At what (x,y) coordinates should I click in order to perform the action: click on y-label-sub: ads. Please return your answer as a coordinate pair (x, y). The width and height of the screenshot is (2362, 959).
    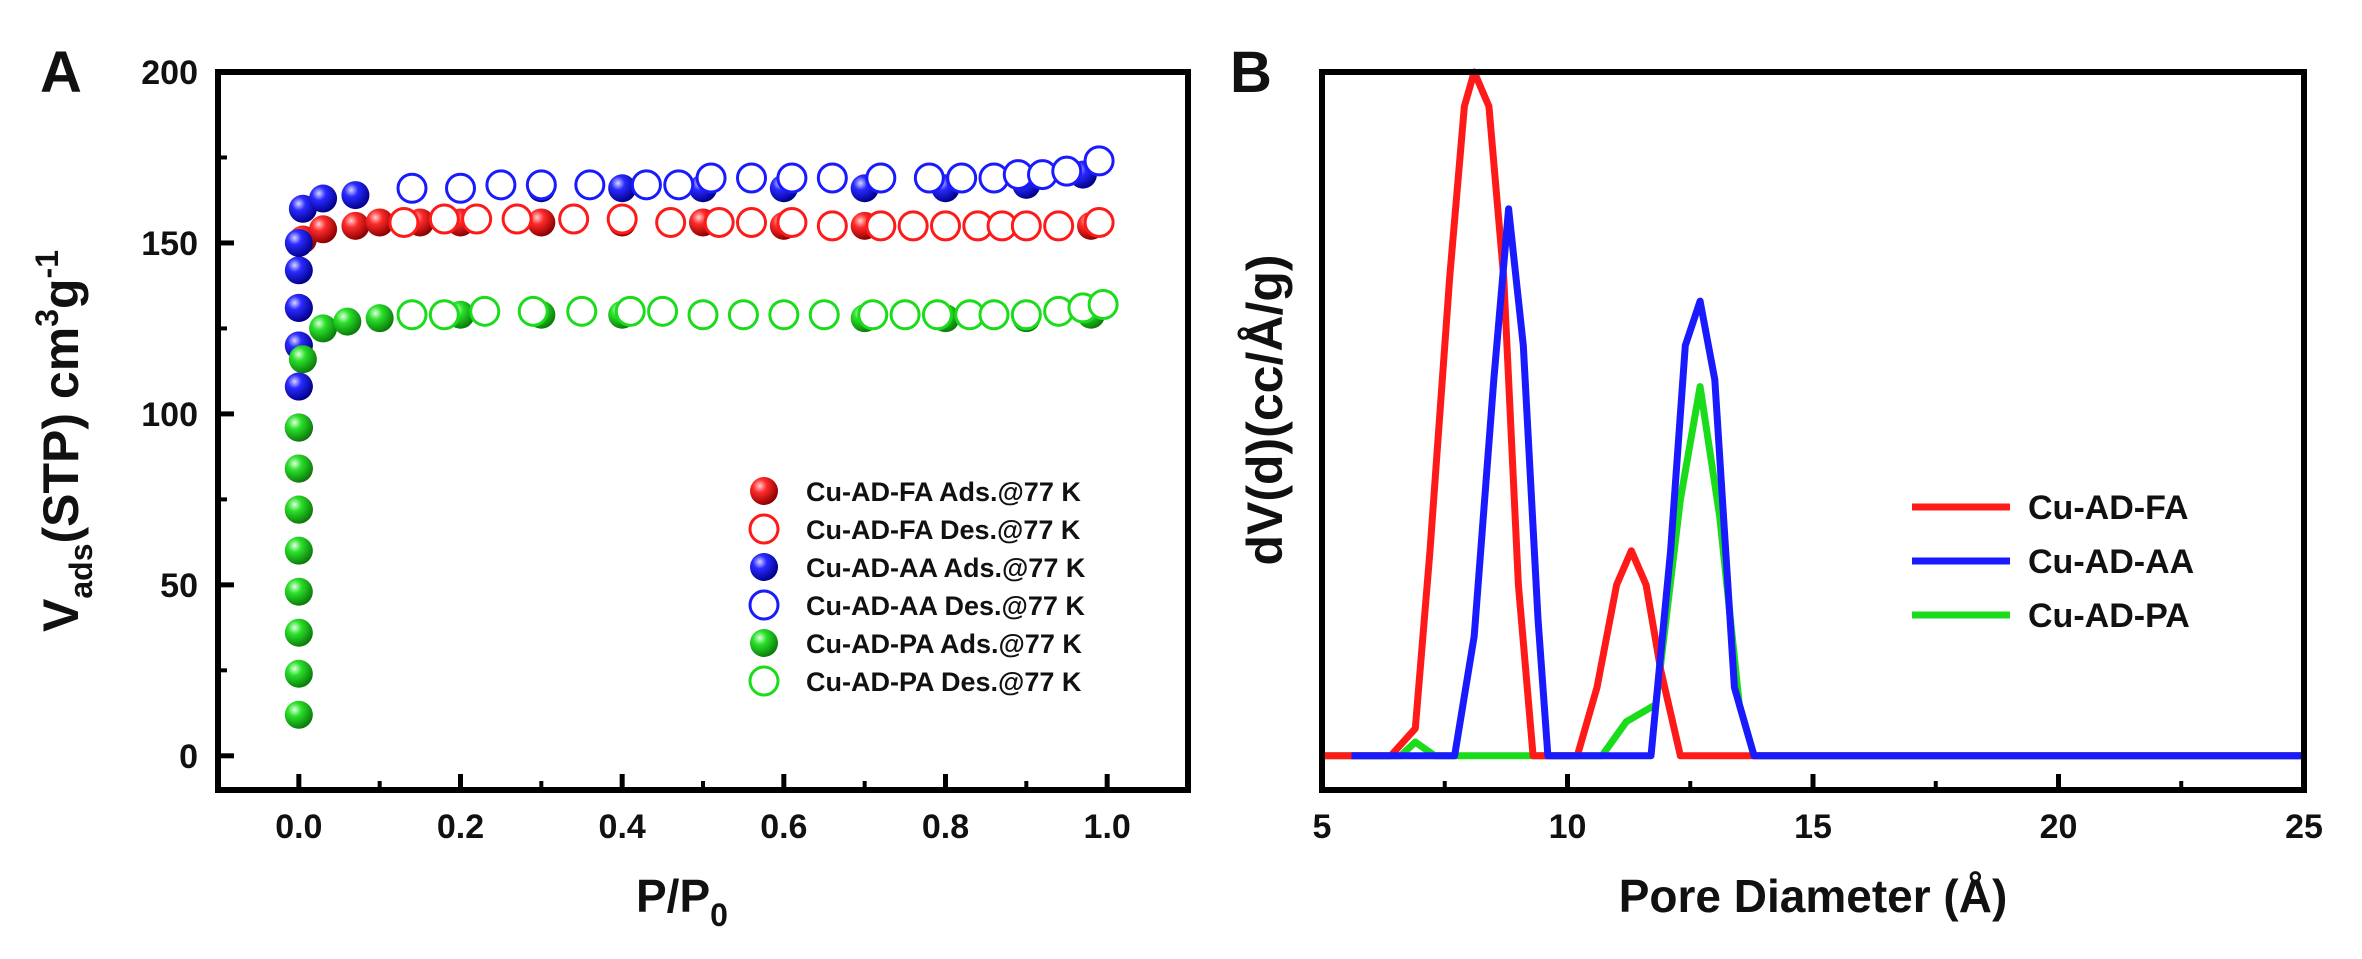
    Looking at the image, I should click on (81, 571).